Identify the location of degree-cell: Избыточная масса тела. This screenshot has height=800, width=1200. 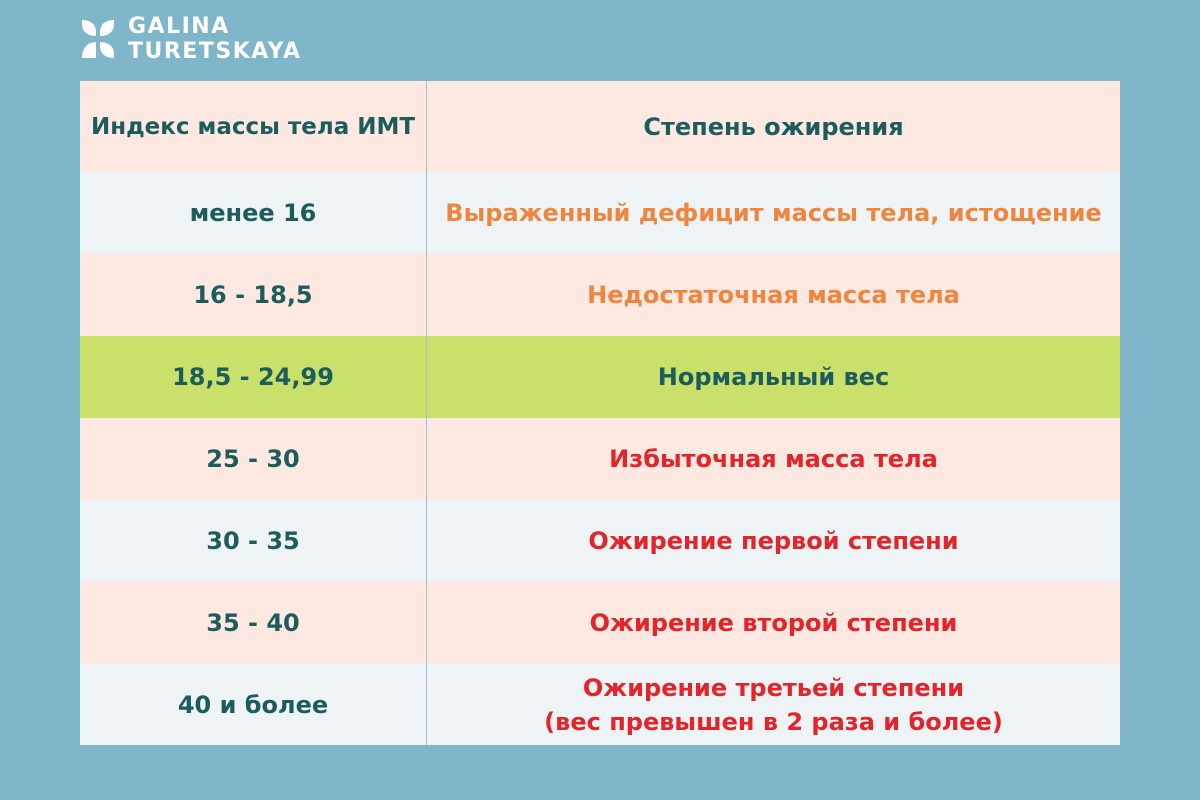
(773, 459).